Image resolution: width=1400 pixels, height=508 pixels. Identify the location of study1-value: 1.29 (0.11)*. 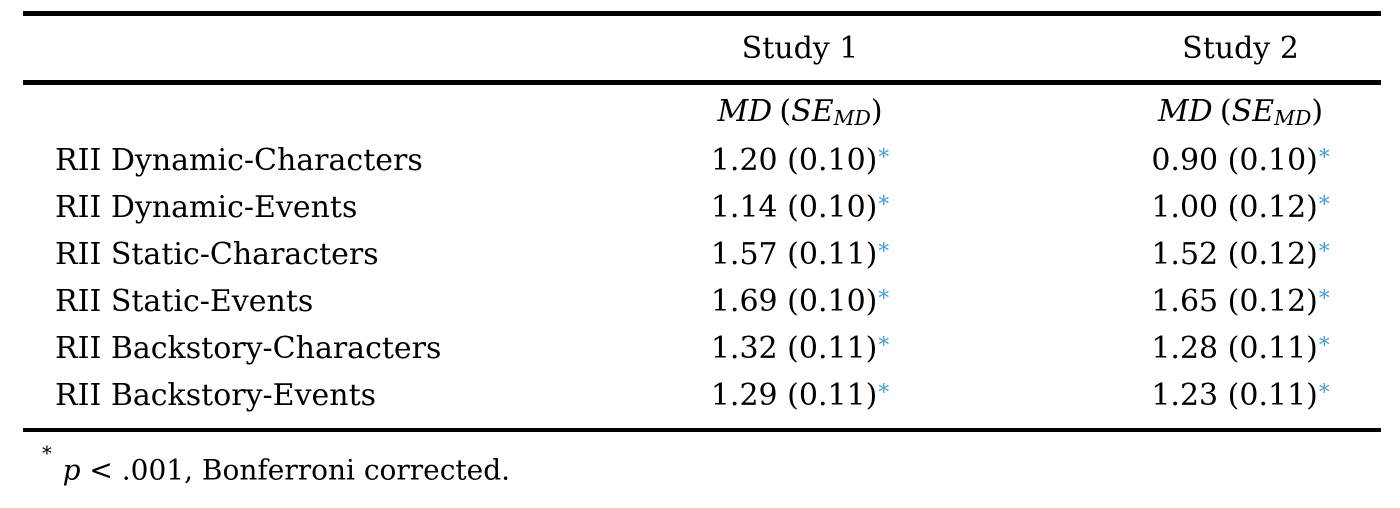
(800, 395).